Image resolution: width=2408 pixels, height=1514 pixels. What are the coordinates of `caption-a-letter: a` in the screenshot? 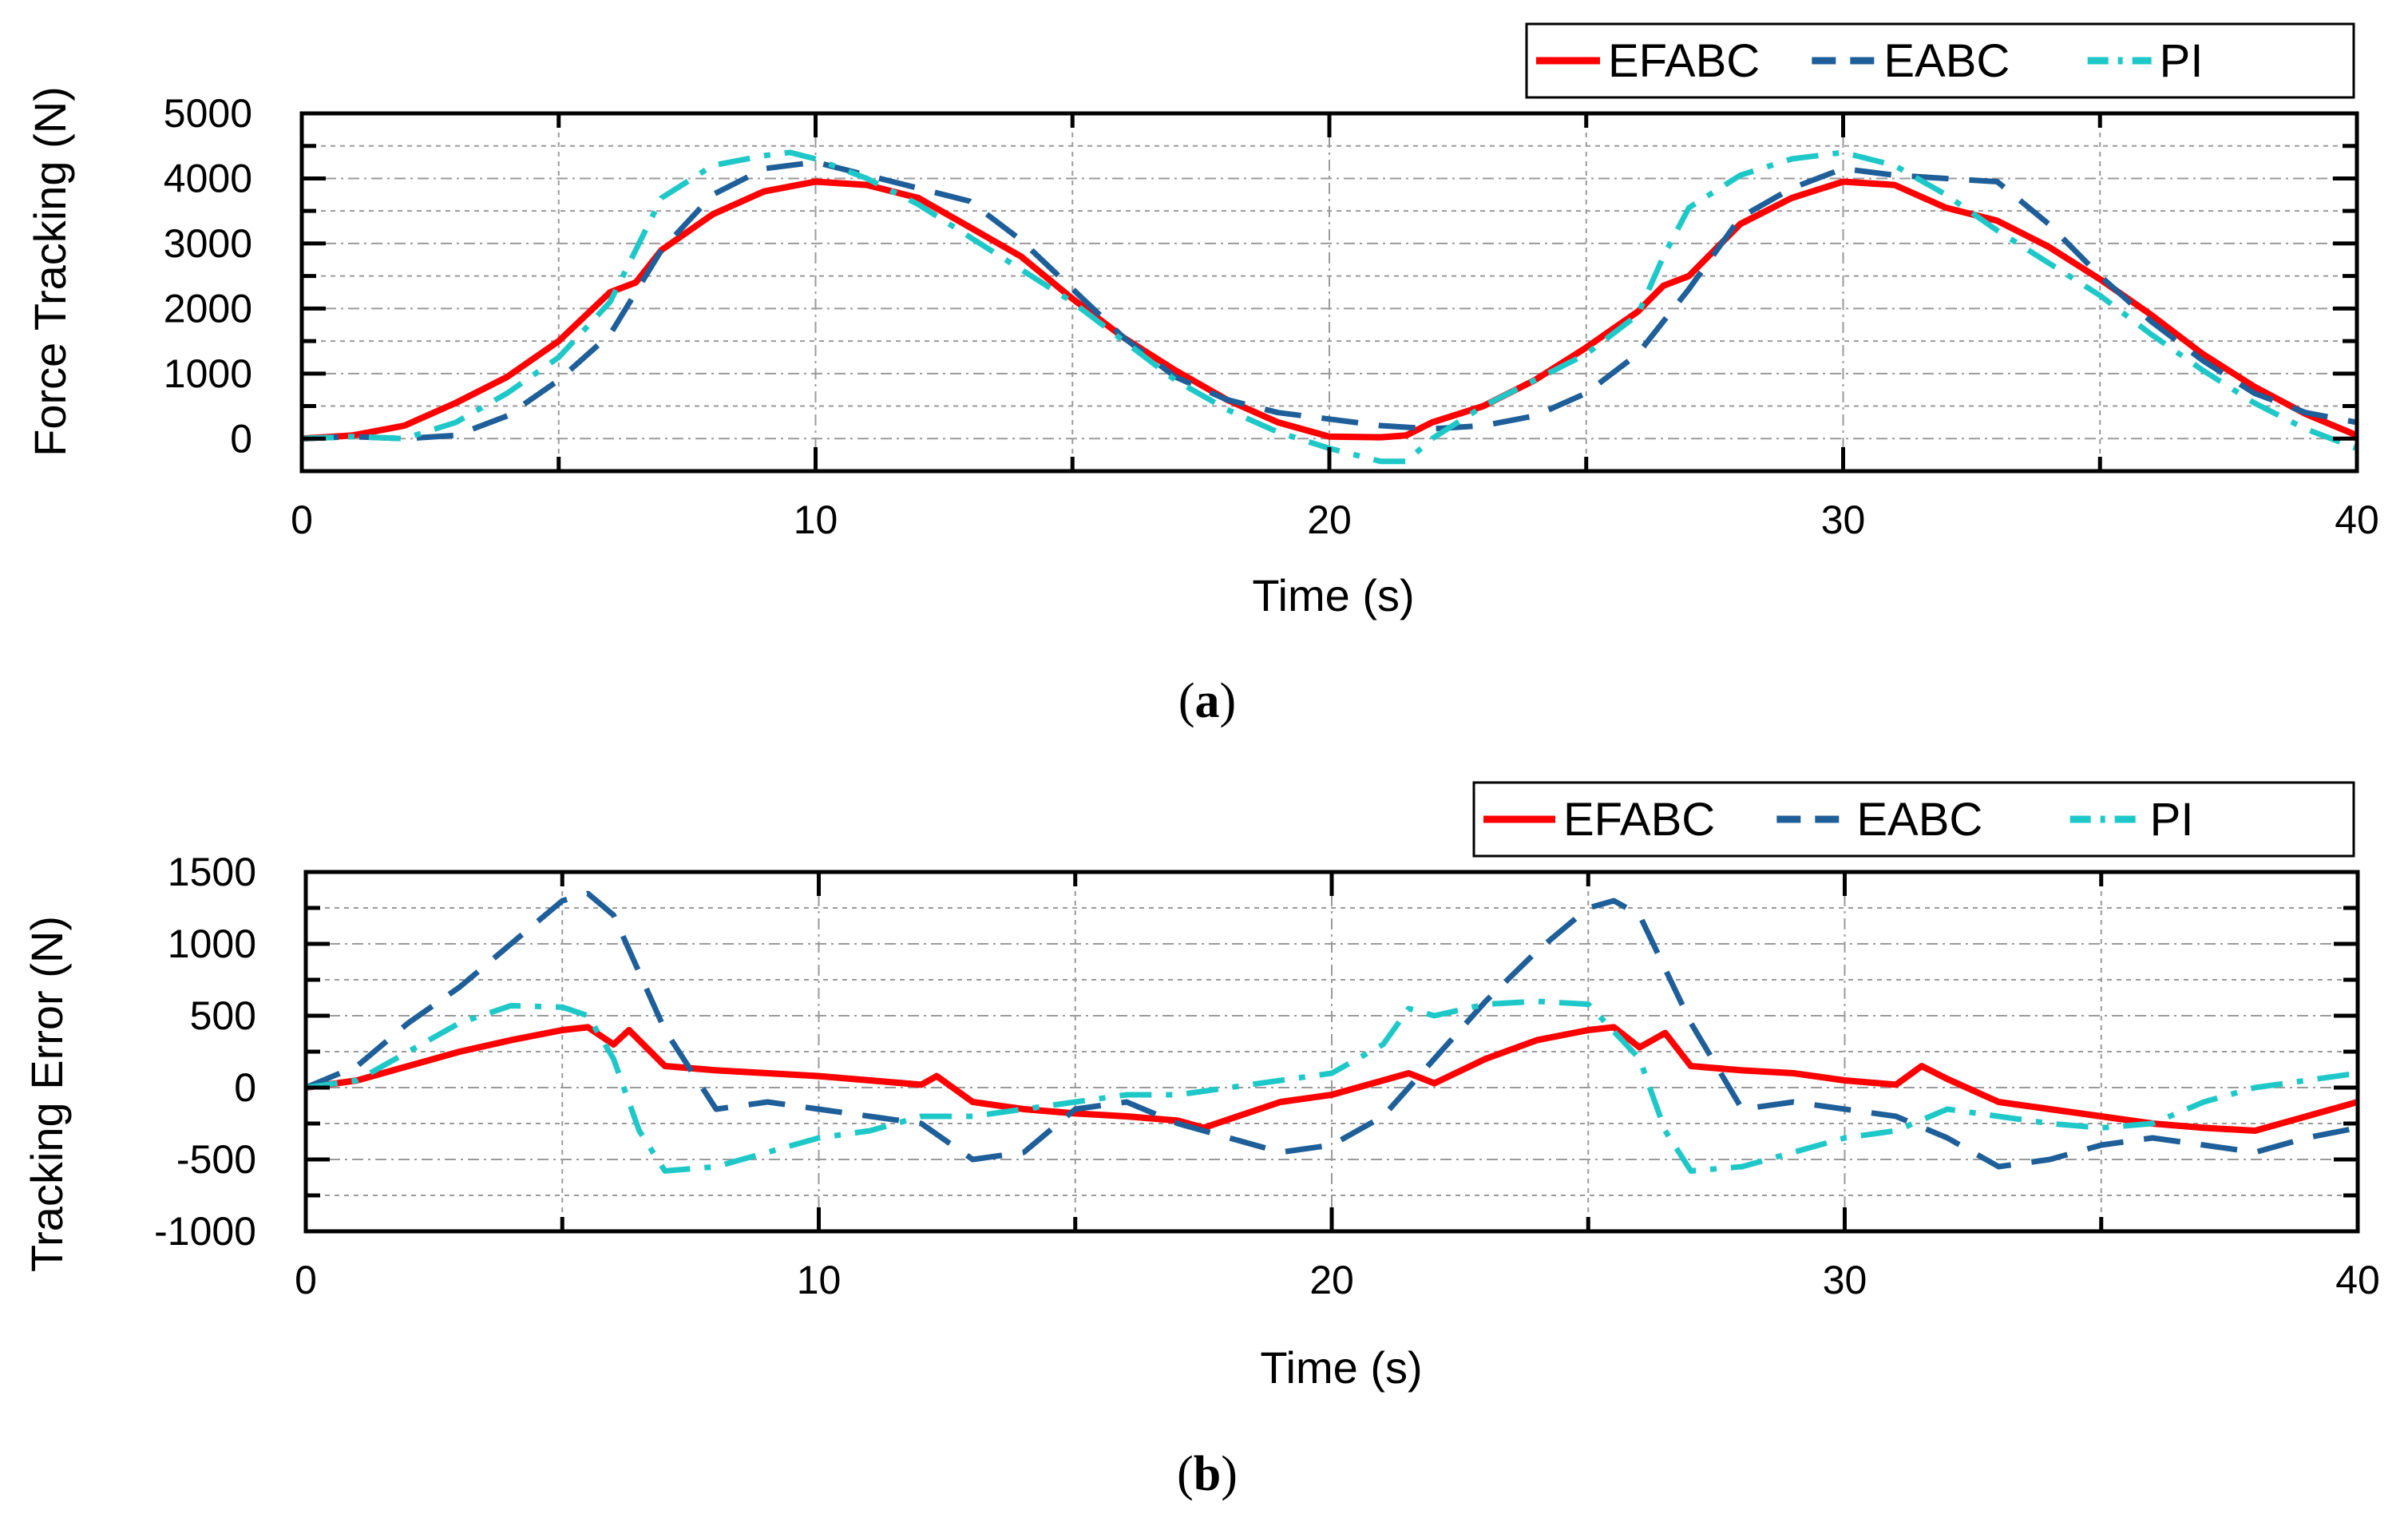 It's located at (1207, 701).